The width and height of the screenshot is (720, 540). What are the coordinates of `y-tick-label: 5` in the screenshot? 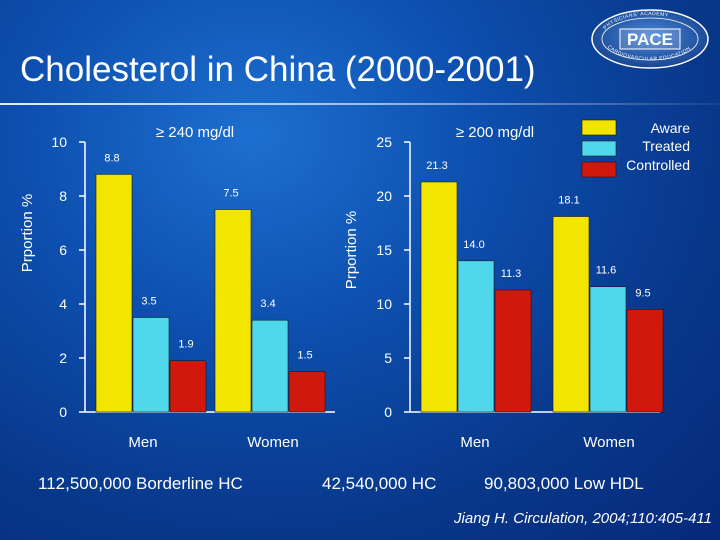 It's located at (388, 358).